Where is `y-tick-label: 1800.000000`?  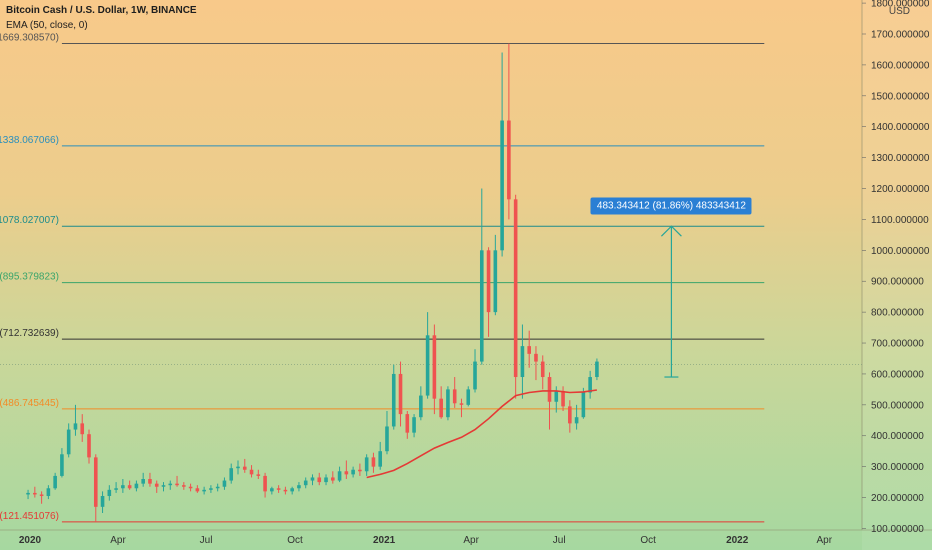
y-tick-label: 1800.000000 is located at coordinates (900, 5).